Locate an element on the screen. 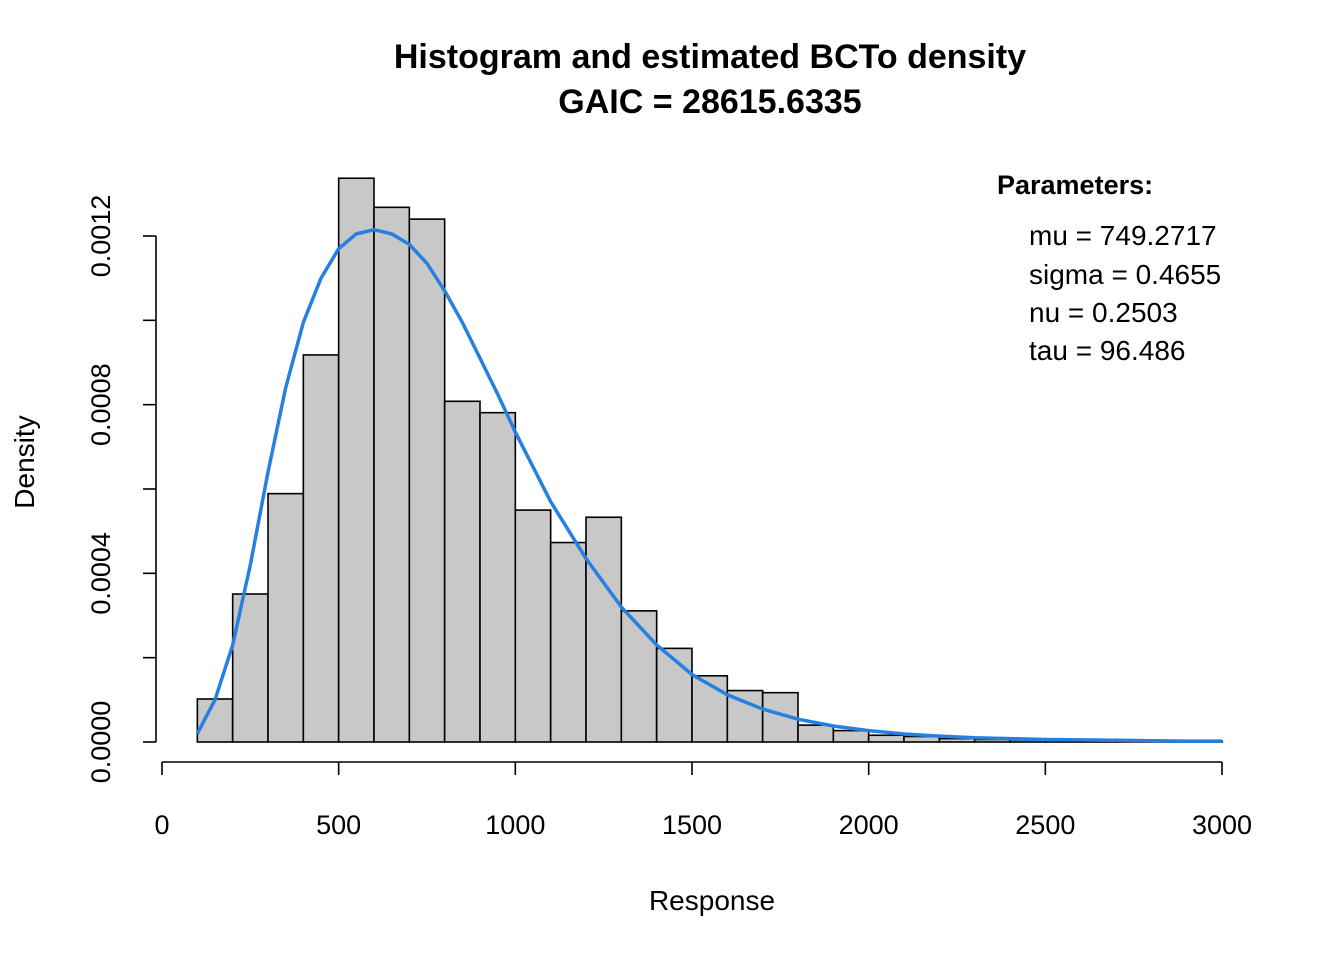  x-tick-label-5: 2500 is located at coordinates (1045, 825).